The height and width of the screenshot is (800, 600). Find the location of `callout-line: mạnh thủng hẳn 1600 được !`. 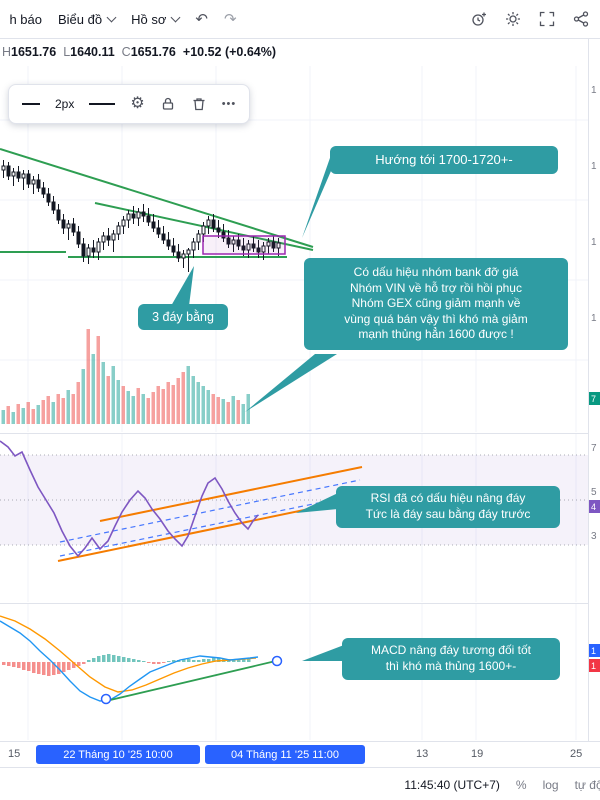

callout-line: mạnh thủng hẳn 1600 được ! is located at coordinates (436, 334).